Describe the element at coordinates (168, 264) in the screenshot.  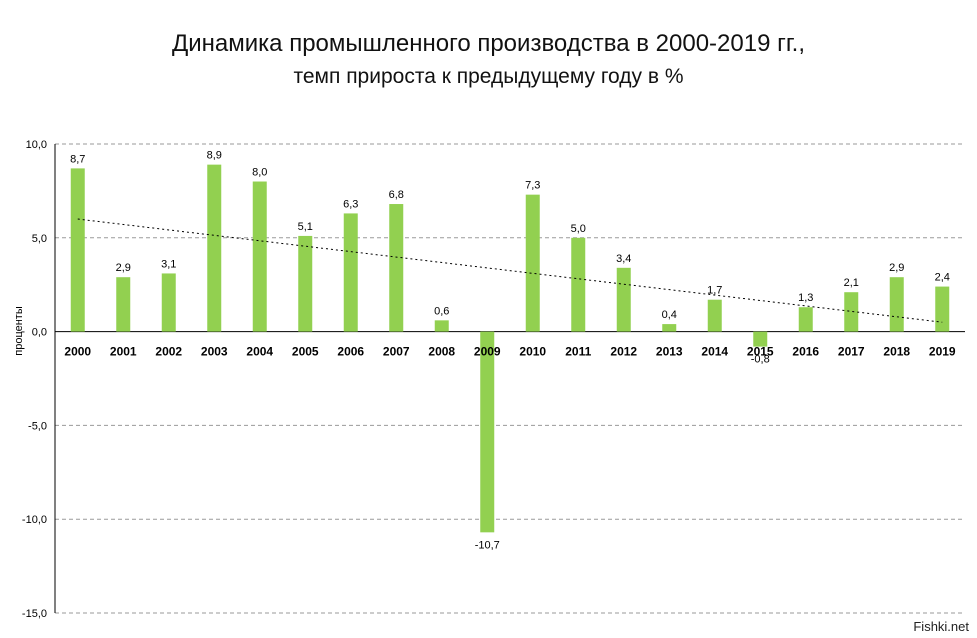
I see `data-label: 3,1` at that location.